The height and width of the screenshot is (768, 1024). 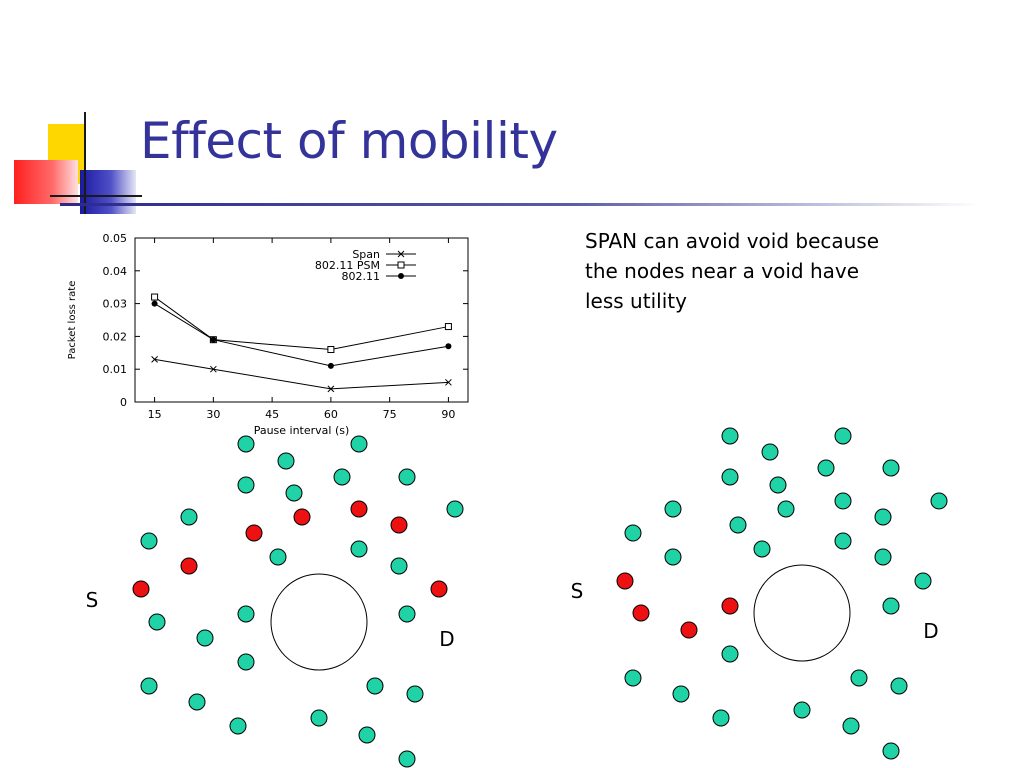 I want to click on series-line, so click(x=301, y=374).